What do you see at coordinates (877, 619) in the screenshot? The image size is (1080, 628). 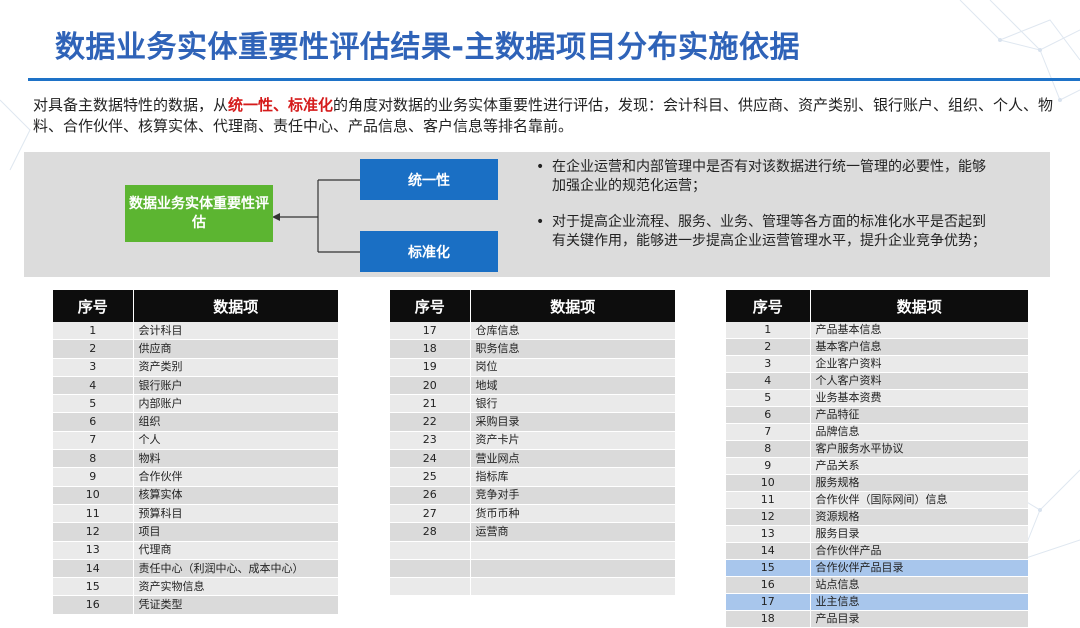 I see `table-row: 18 产品目录` at bounding box center [877, 619].